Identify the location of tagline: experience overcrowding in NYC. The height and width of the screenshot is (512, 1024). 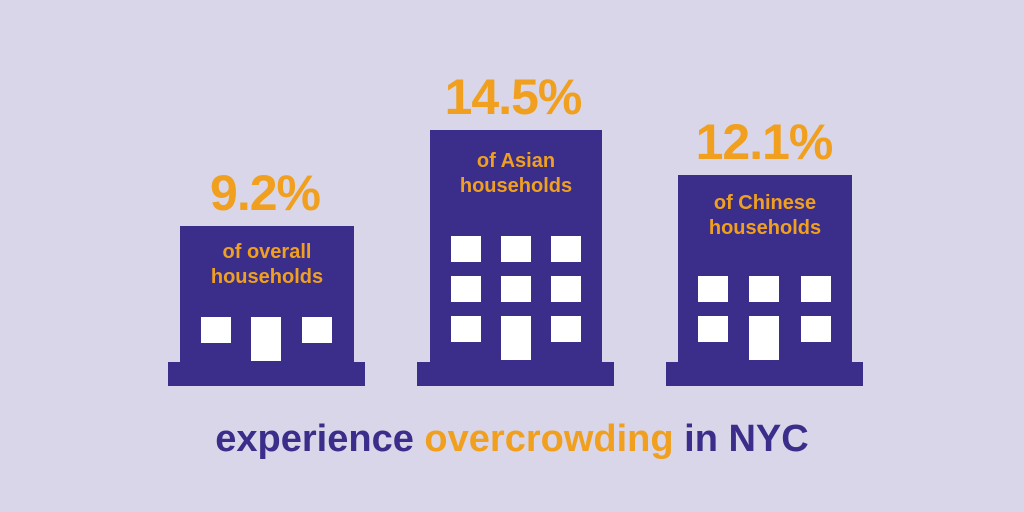
(512, 439).